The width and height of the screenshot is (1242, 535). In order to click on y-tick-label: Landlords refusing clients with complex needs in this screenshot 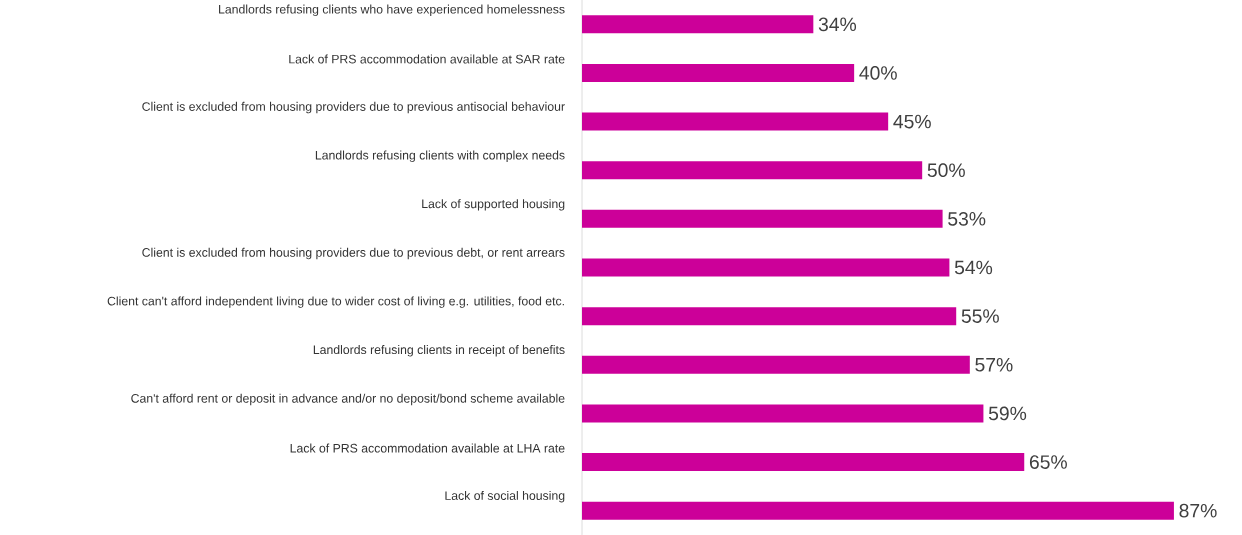, I will do `click(440, 156)`.